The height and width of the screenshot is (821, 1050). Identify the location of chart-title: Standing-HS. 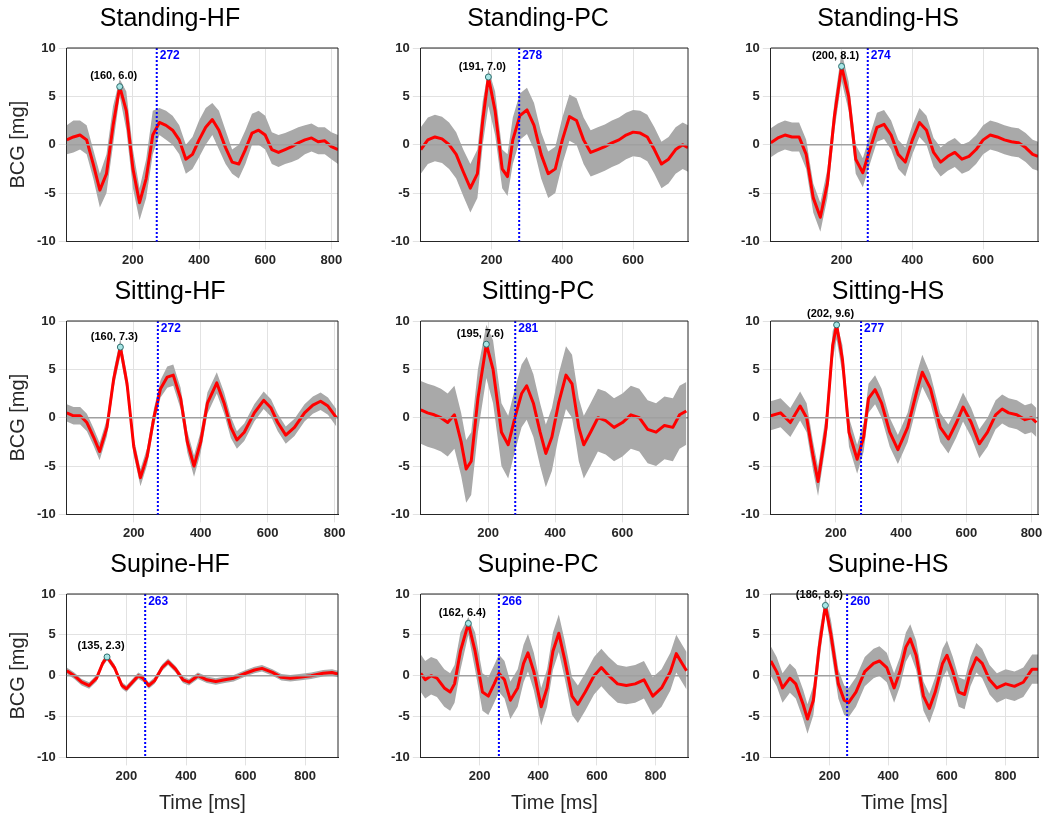
(888, 16).